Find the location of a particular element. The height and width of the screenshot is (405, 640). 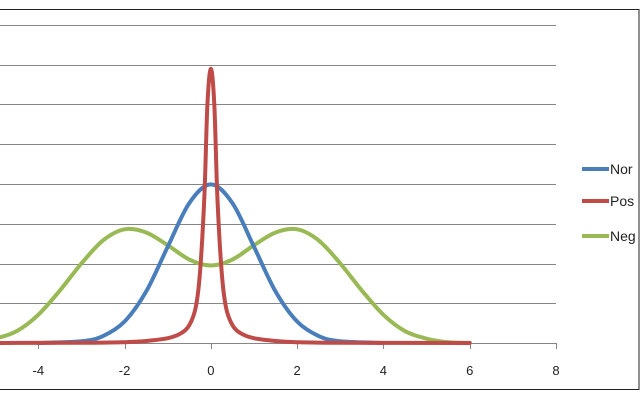

x-tick-label: 0 is located at coordinates (210, 370).